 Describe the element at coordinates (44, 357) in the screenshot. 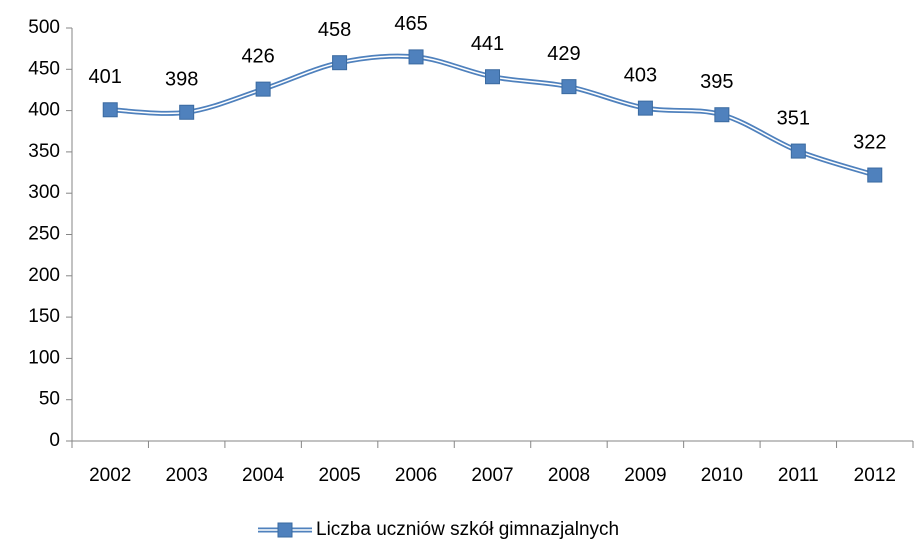

I see `y-tick-label: 100` at that location.